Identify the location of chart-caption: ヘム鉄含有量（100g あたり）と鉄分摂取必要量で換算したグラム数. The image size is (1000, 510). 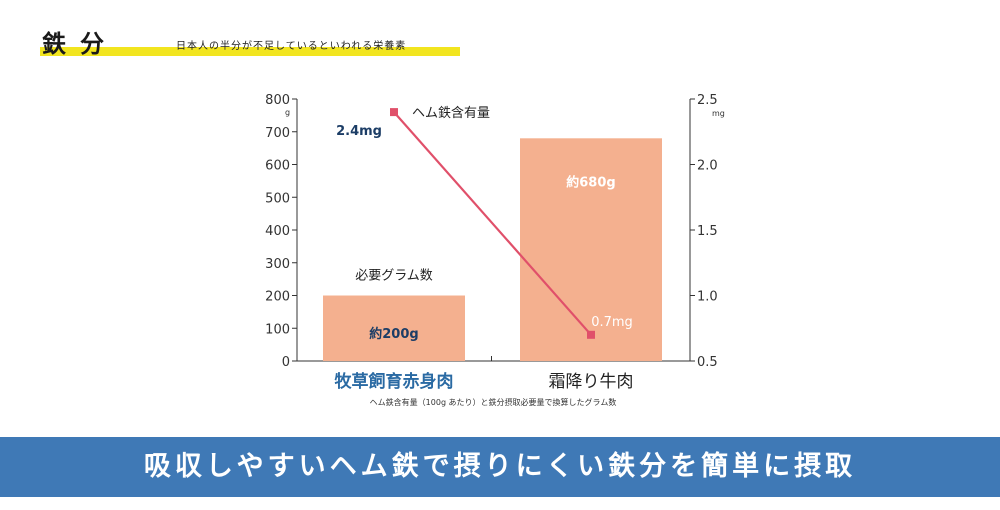
(493, 402).